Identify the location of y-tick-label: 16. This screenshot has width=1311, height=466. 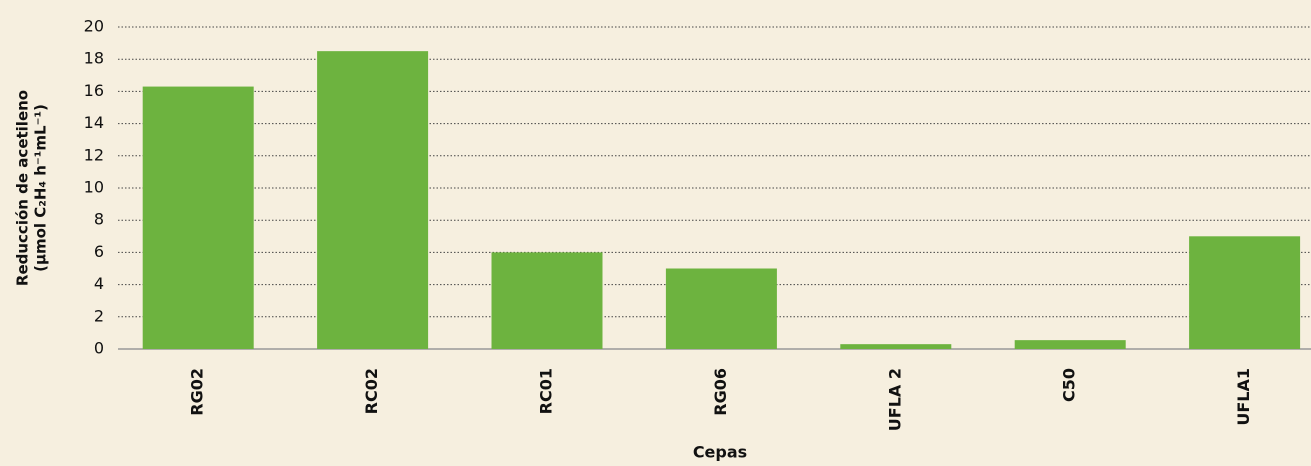
(94, 90).